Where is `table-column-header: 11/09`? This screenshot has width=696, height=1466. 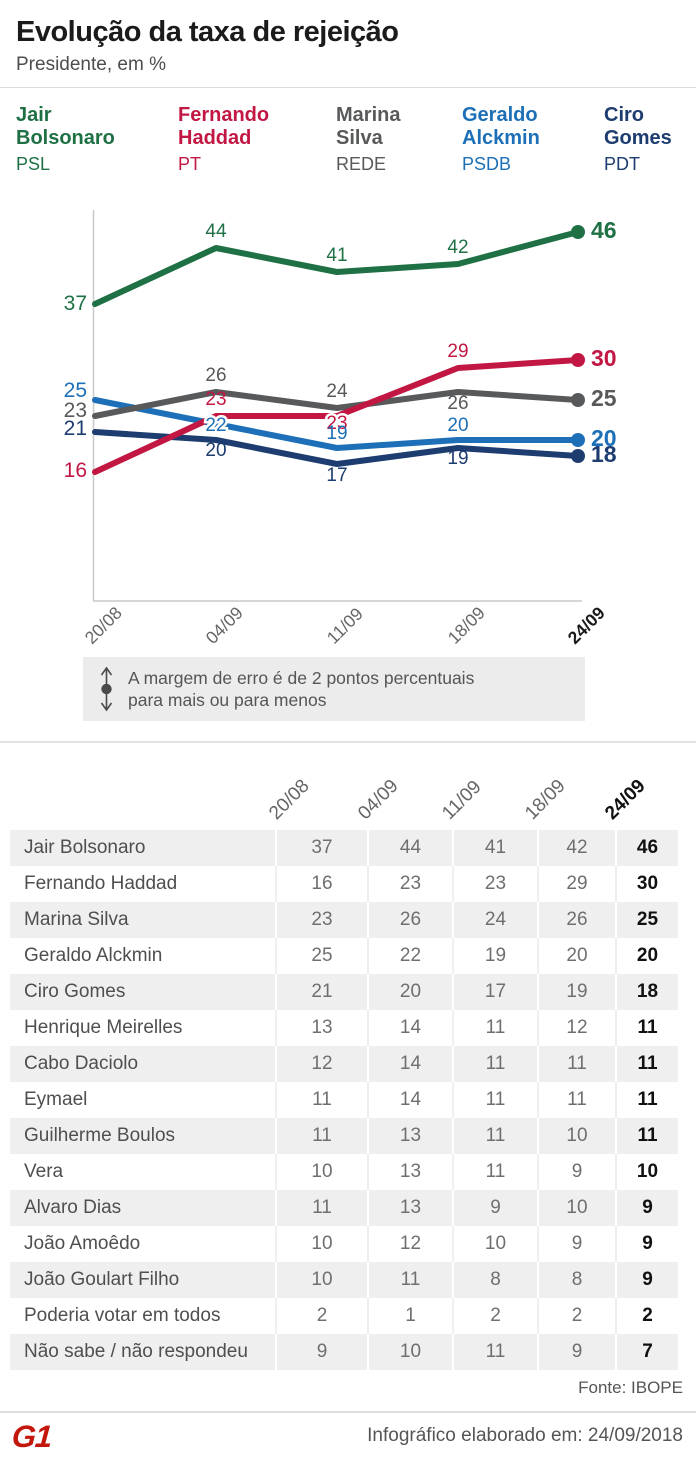
table-column-header: 11/09 is located at coordinates (462, 800).